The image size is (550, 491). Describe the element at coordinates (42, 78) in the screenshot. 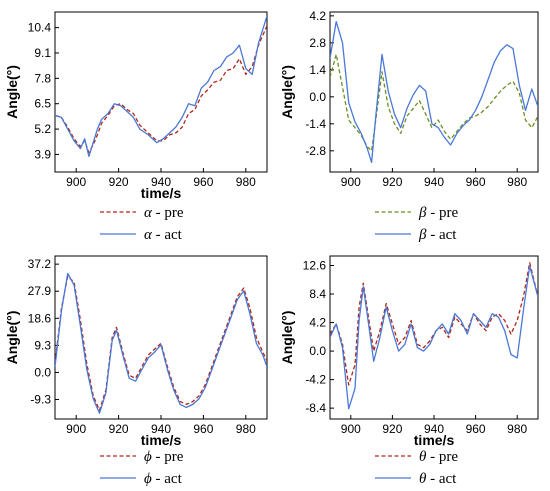

I see `y-tick-label: 7.8` at that location.